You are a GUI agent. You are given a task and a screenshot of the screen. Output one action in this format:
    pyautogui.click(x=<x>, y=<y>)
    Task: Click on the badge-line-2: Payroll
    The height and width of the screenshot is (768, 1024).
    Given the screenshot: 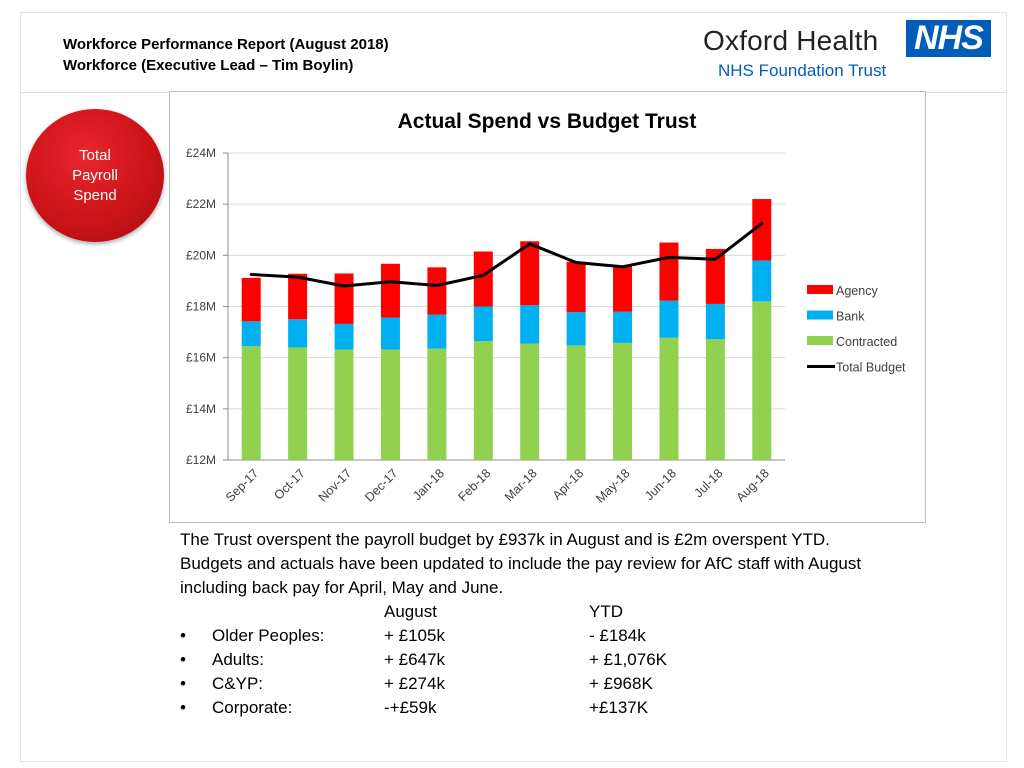 What is the action you would take?
    pyautogui.click(x=95, y=175)
    